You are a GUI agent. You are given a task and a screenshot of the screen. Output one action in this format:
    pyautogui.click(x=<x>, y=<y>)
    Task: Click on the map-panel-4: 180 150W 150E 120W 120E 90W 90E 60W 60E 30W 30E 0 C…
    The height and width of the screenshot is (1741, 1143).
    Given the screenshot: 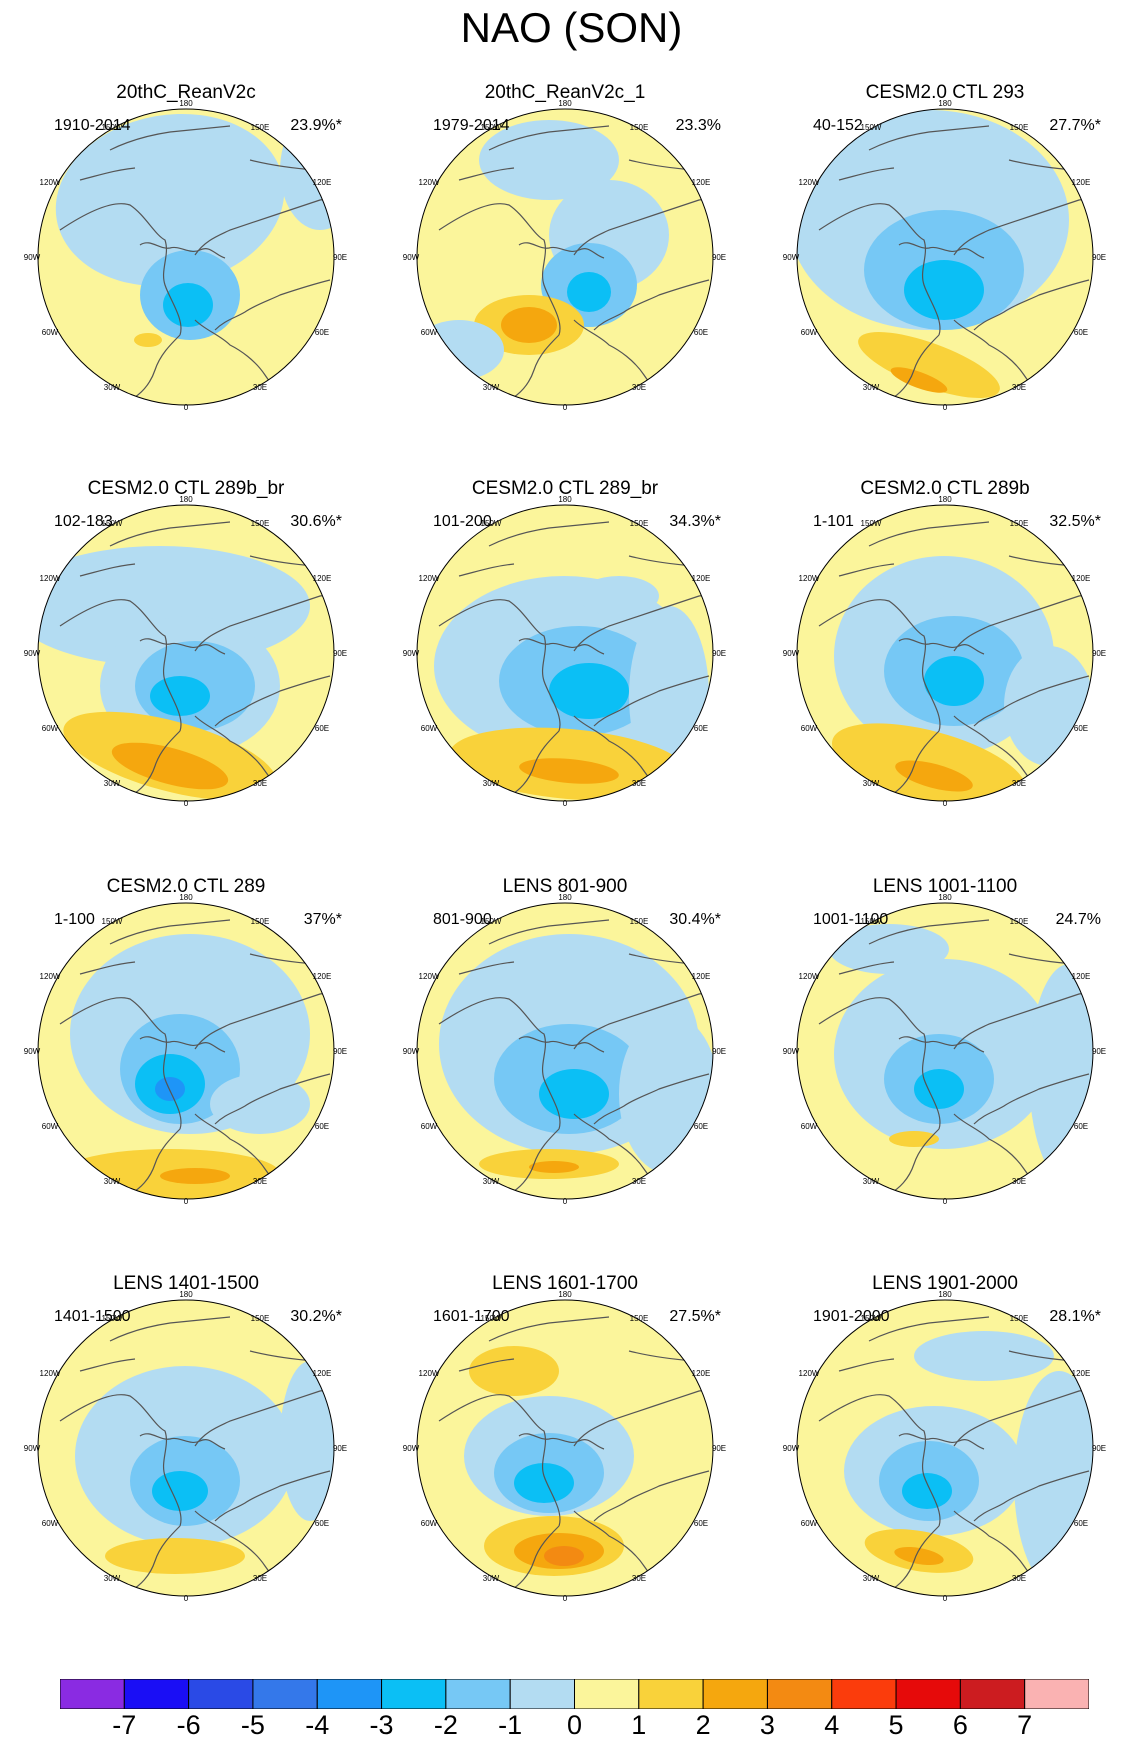 What is the action you would take?
    pyautogui.click(x=186, y=601)
    